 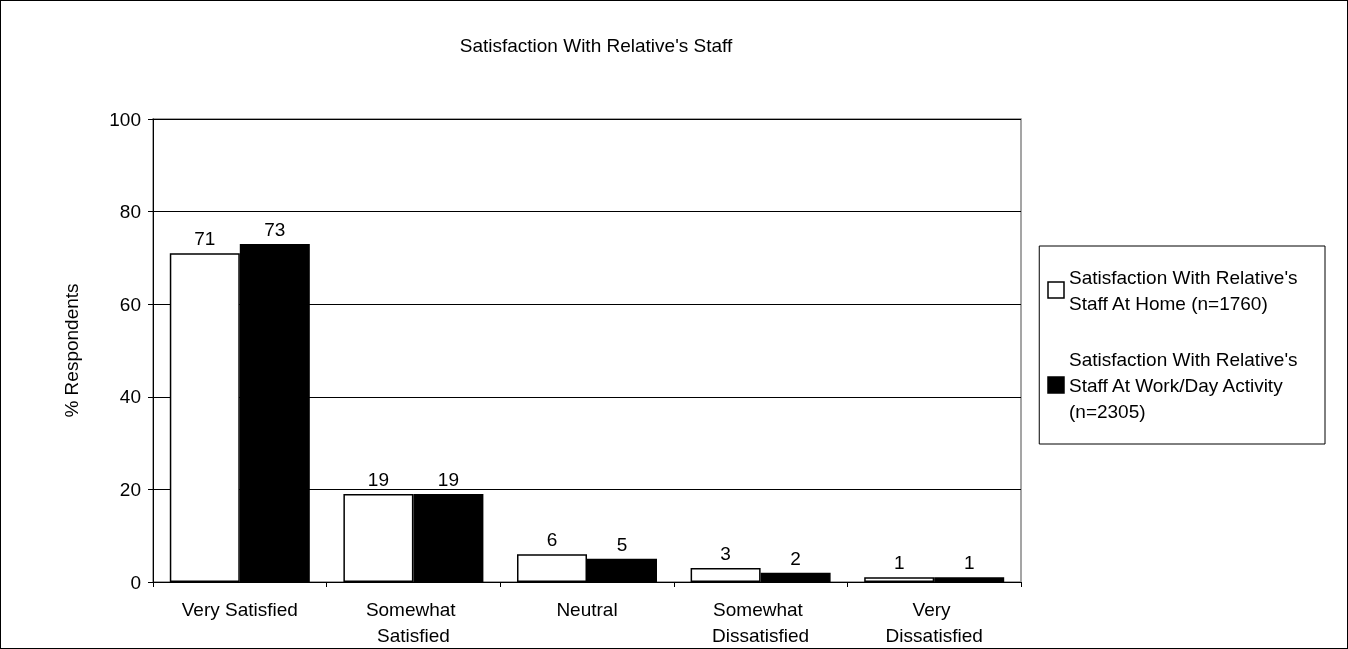 What do you see at coordinates (725, 554) in the screenshot?
I see `data-label: 3` at bounding box center [725, 554].